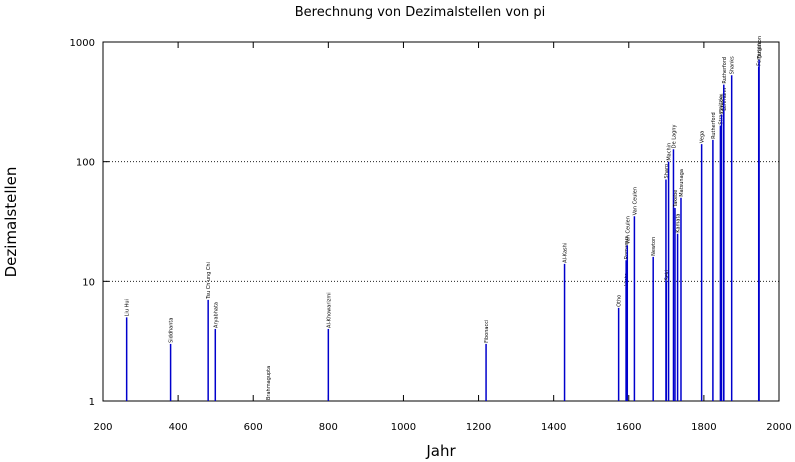  I want to click on x-axis-label: Jahr, so click(440, 451).